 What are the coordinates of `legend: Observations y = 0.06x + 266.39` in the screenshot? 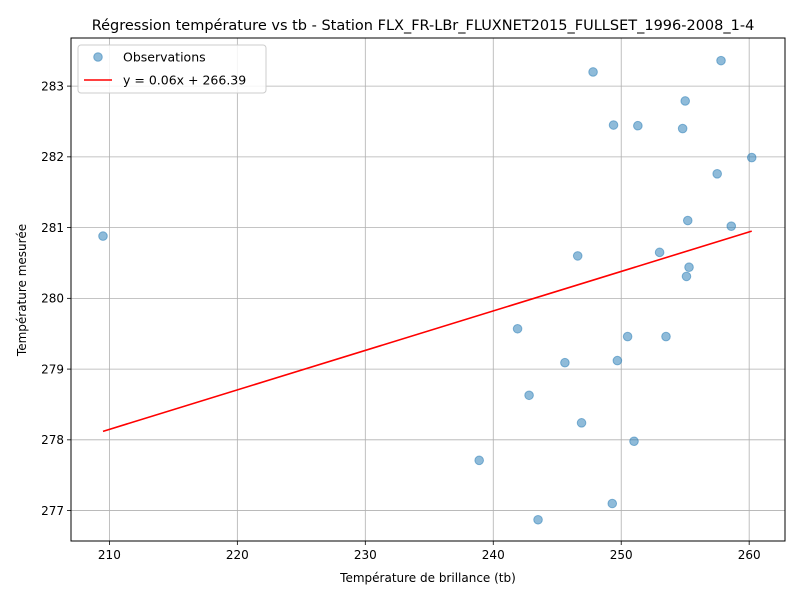 It's located at (172, 69).